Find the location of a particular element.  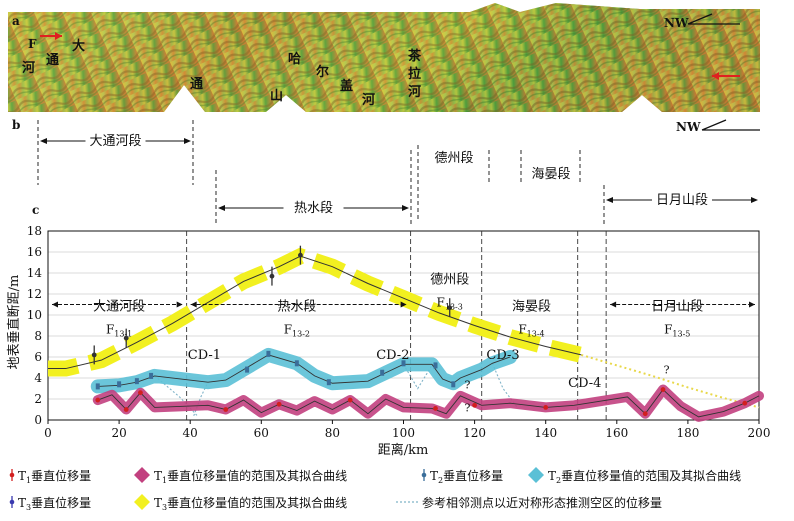

x-tick-label: 120 is located at coordinates (474, 433).